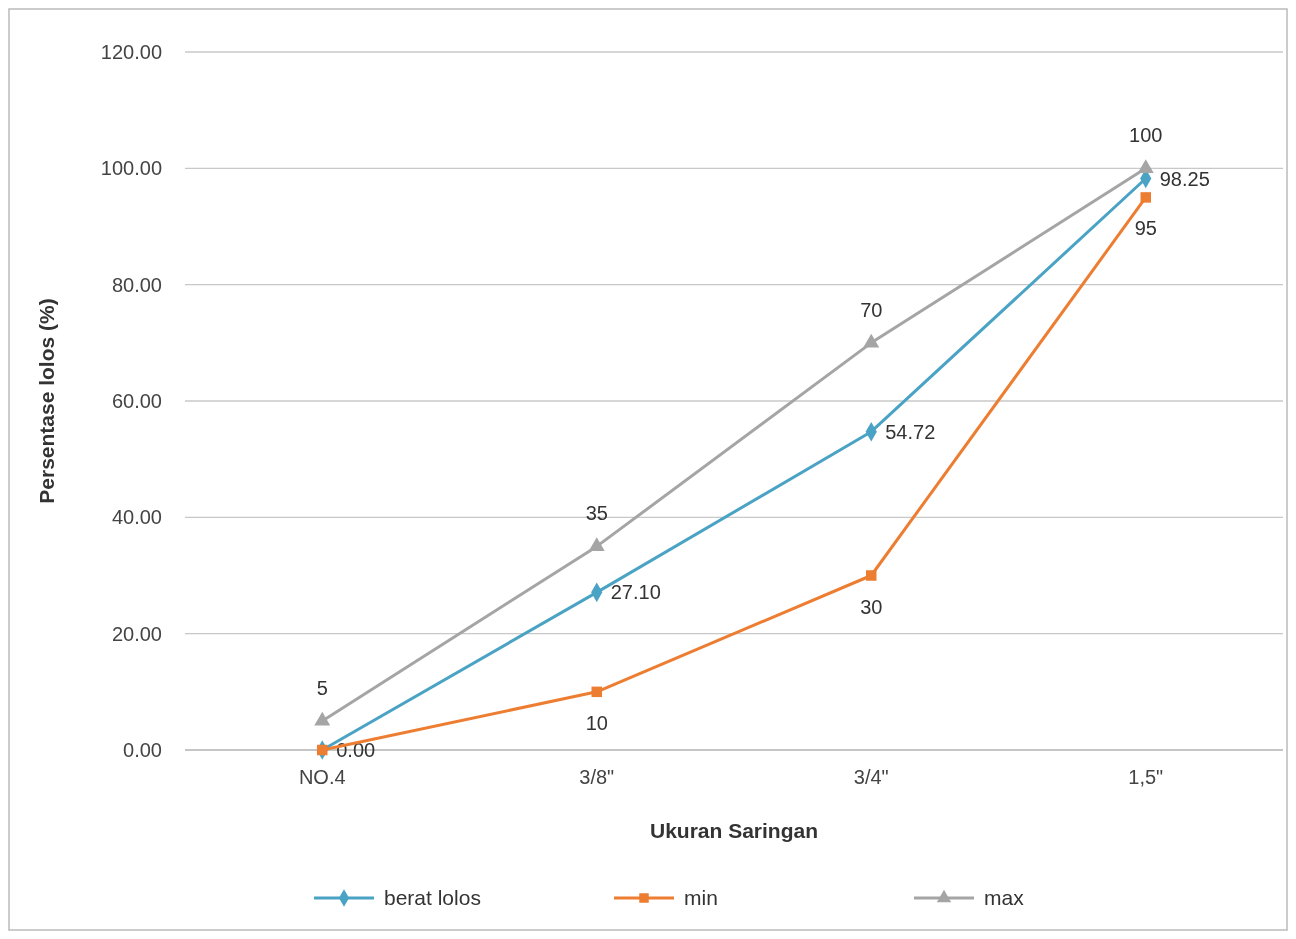  What do you see at coordinates (131, 52) in the screenshot?
I see `y-tick-label: 120.00` at bounding box center [131, 52].